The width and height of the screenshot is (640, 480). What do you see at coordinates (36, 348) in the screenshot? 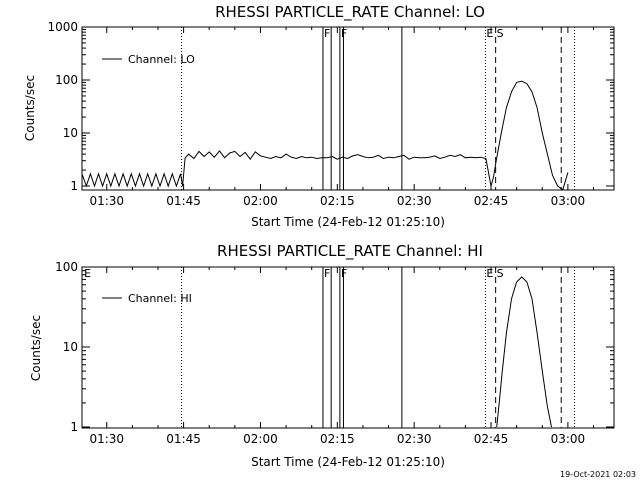
I see `hi-y-axis-label: Counts/sec` at bounding box center [36, 348].